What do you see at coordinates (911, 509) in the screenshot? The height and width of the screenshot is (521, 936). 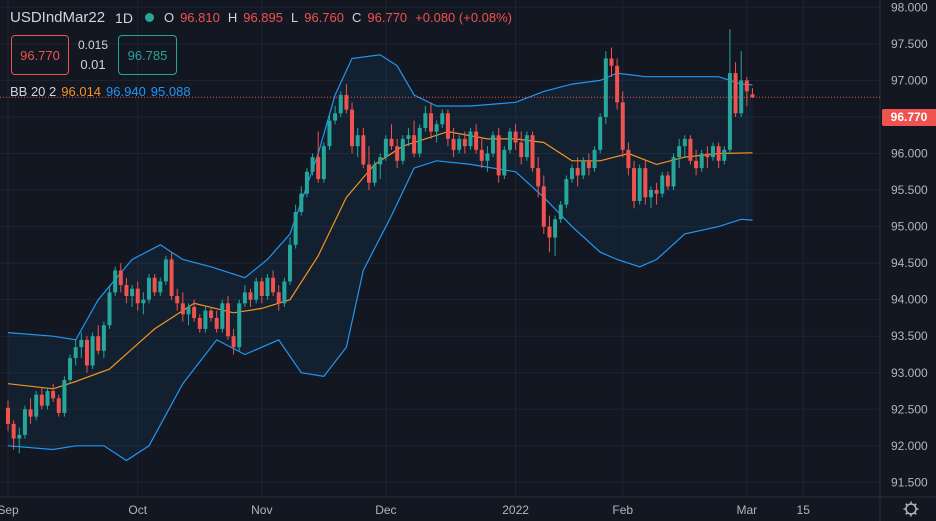 I see `gear-icon` at bounding box center [911, 509].